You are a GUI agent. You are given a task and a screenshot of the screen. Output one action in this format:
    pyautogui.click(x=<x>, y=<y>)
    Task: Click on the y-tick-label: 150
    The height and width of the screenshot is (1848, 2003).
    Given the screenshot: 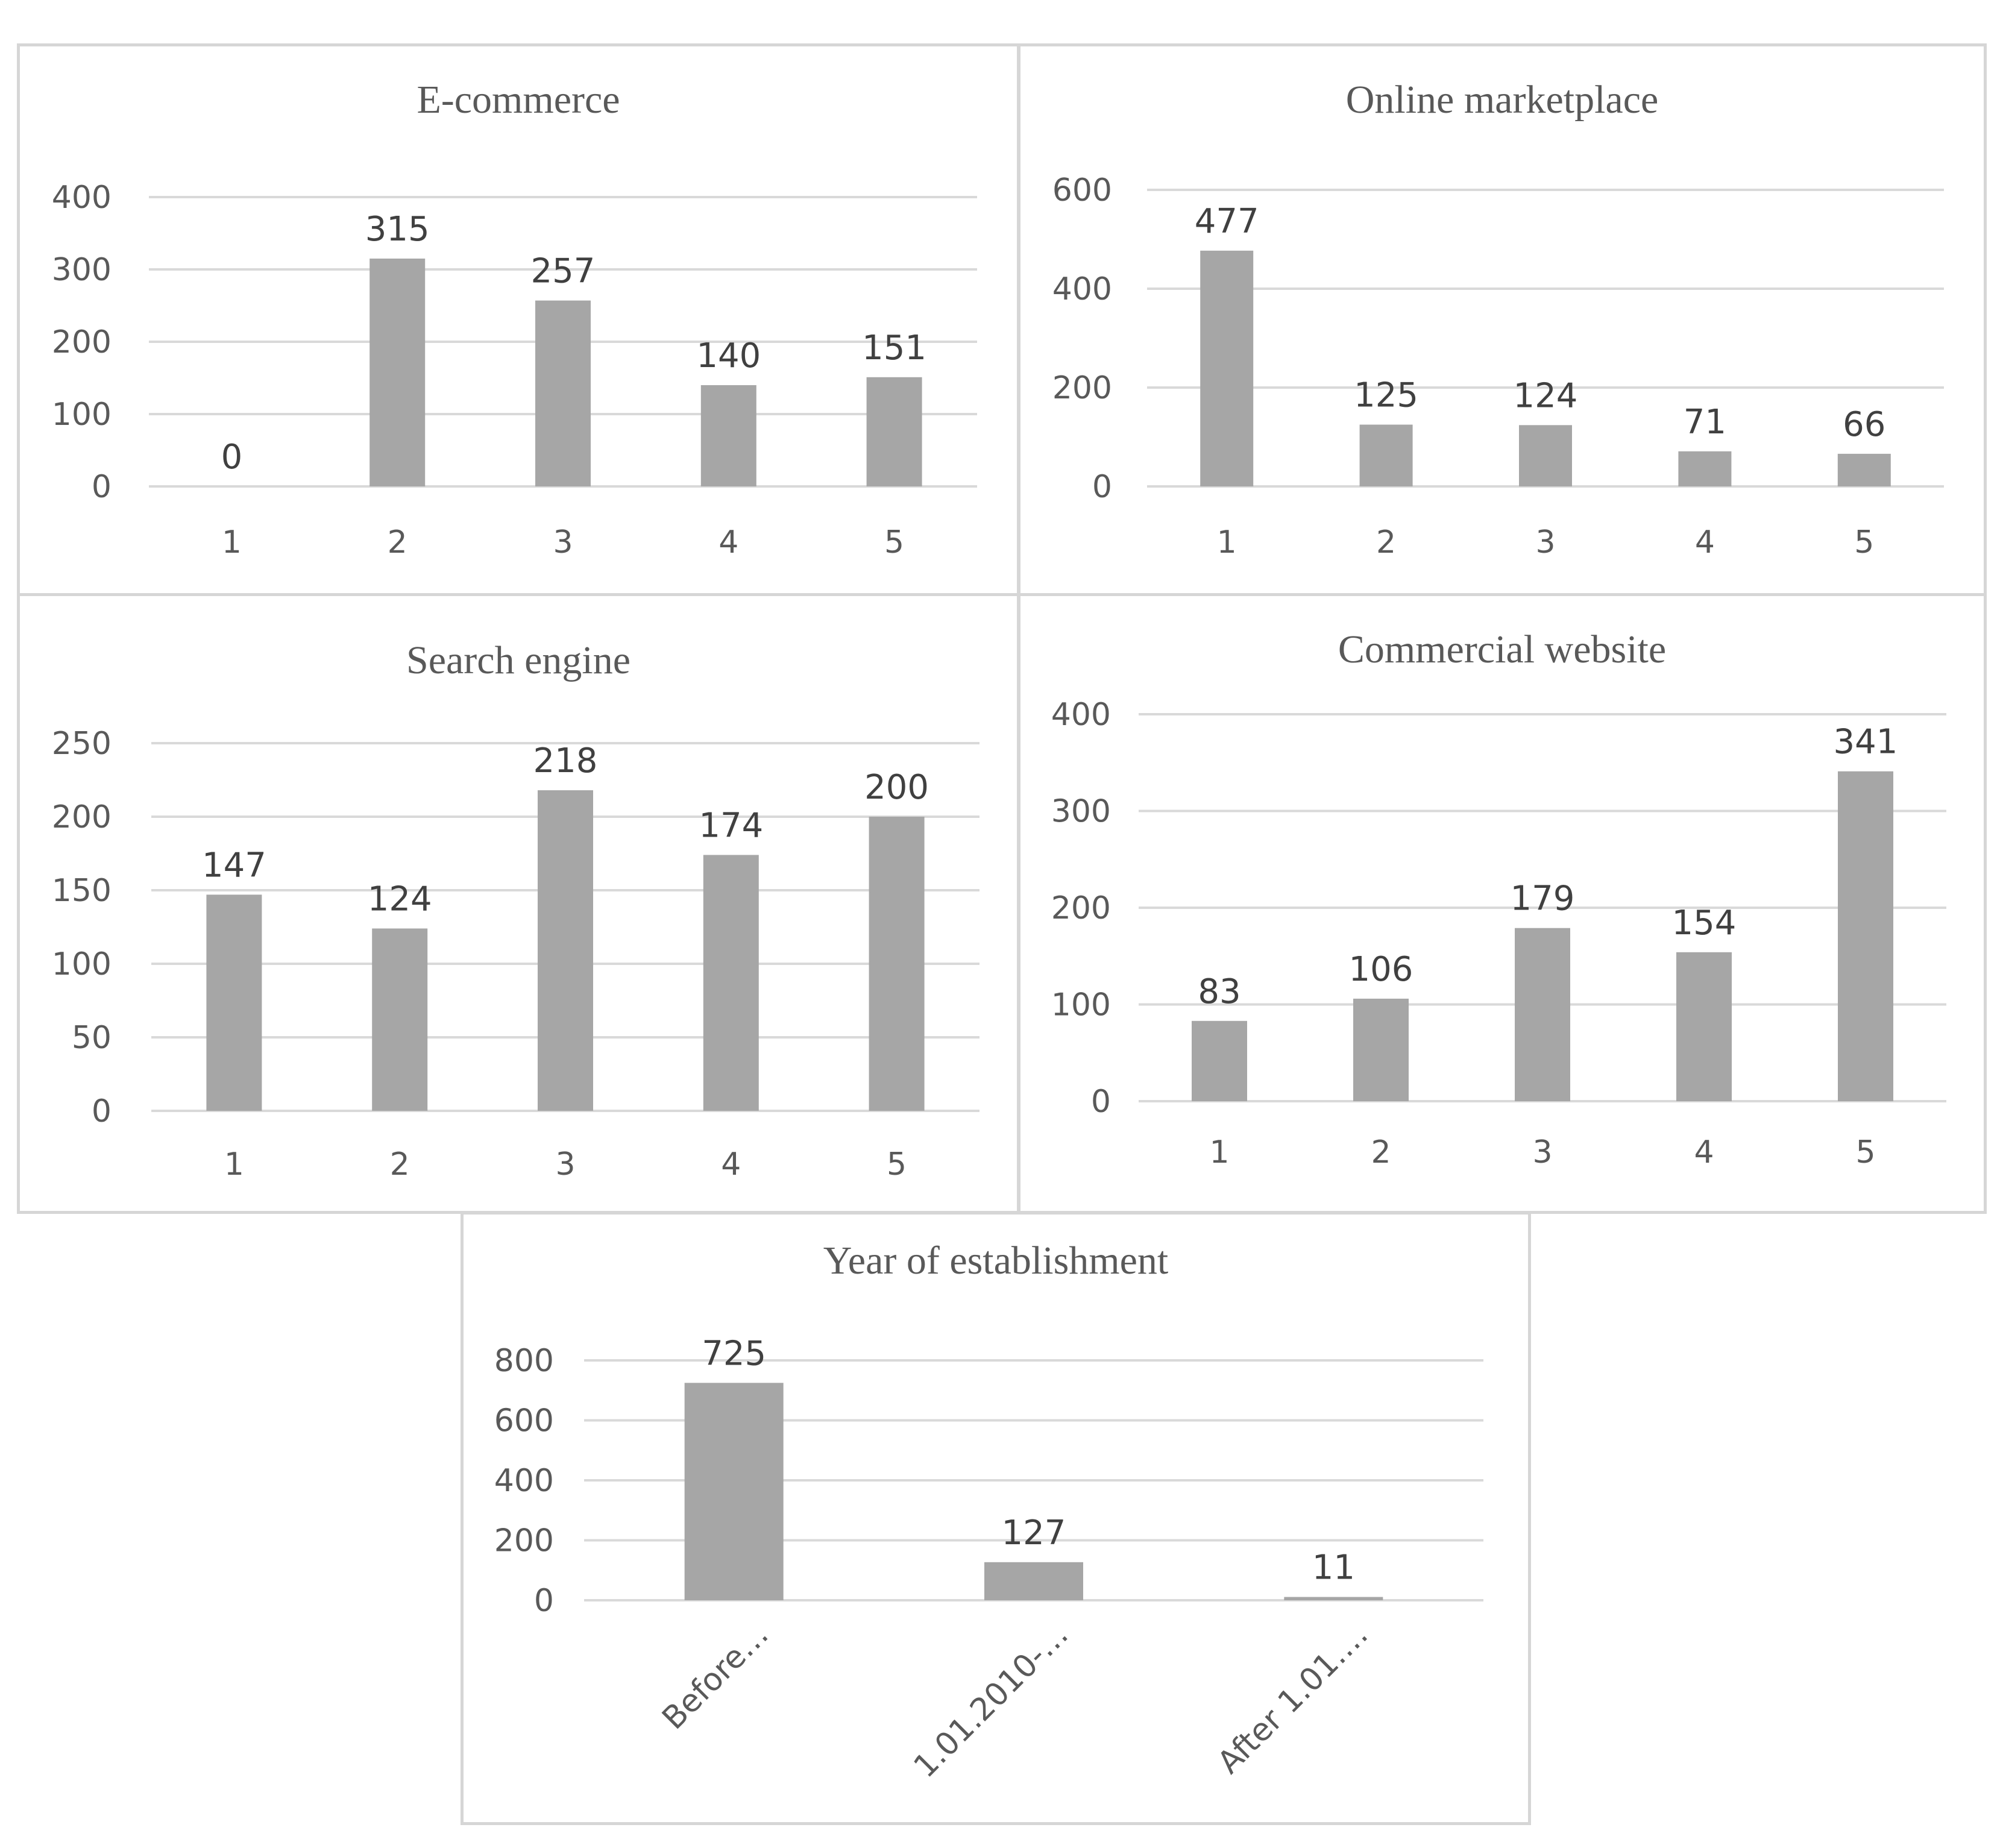 What is the action you would take?
    pyautogui.click(x=82, y=891)
    